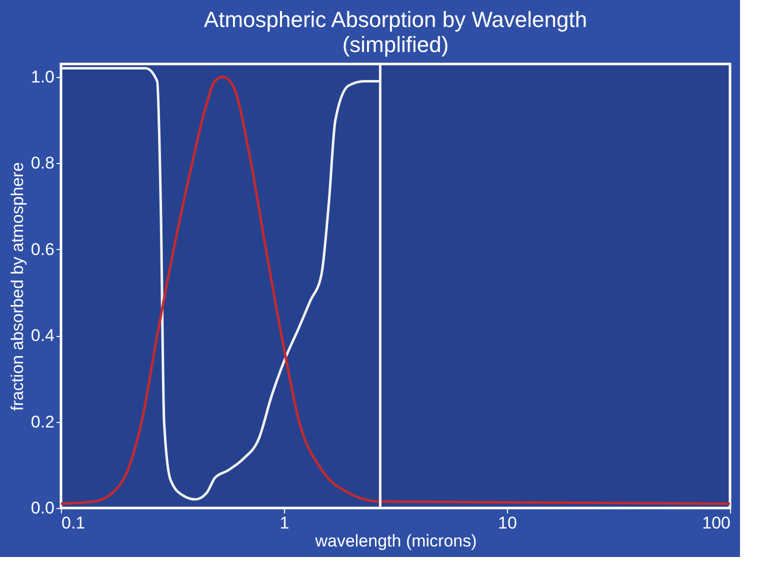  What do you see at coordinates (42, 508) in the screenshot?
I see `y-tick-label: 0.0` at bounding box center [42, 508].